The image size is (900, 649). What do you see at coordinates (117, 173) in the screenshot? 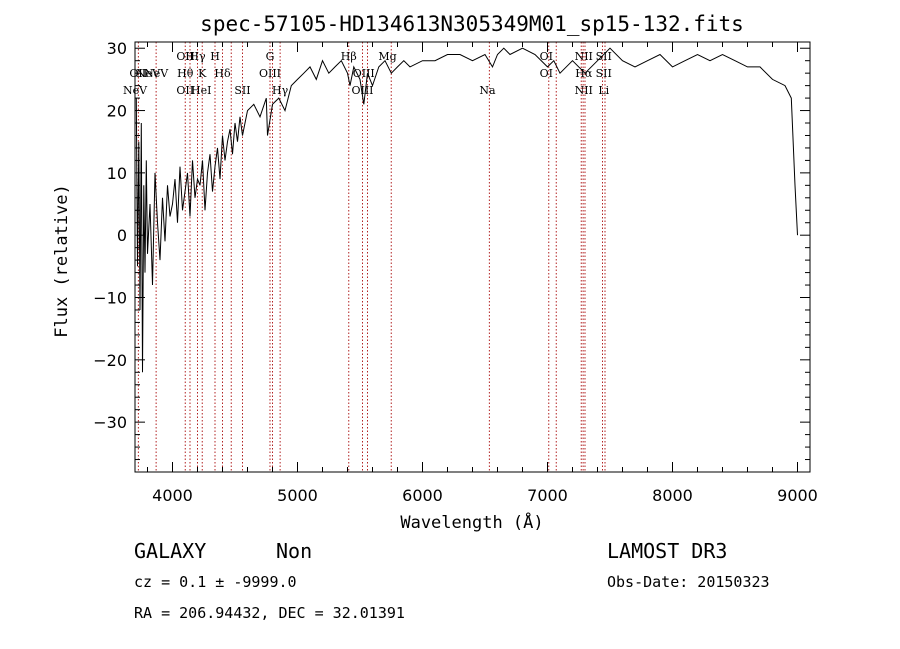
I see `y-tick-label: 10` at bounding box center [117, 173].